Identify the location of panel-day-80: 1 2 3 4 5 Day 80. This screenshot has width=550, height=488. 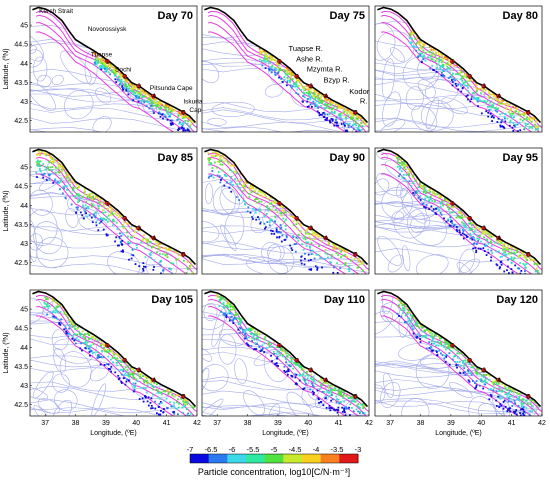
(458, 69).